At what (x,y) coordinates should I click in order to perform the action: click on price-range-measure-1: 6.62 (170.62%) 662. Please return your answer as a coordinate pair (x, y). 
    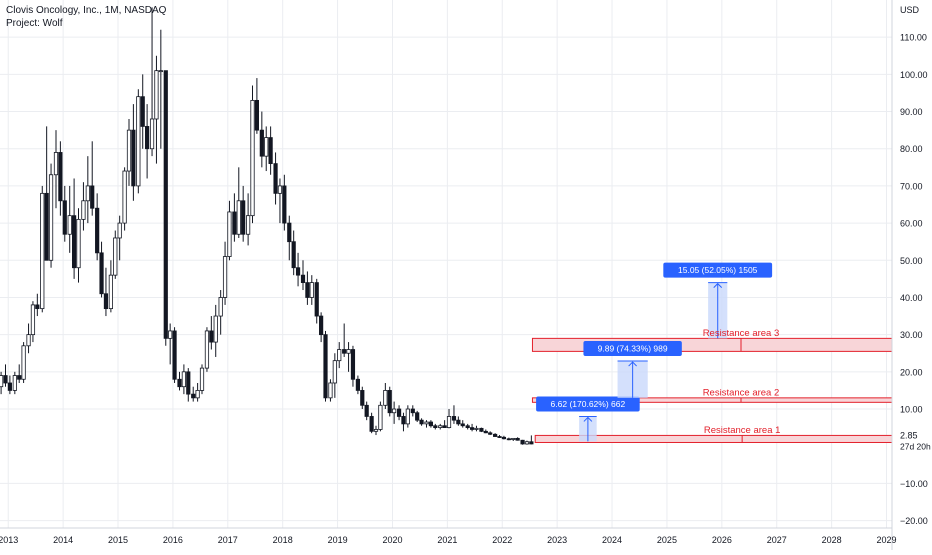
    Looking at the image, I should click on (588, 419).